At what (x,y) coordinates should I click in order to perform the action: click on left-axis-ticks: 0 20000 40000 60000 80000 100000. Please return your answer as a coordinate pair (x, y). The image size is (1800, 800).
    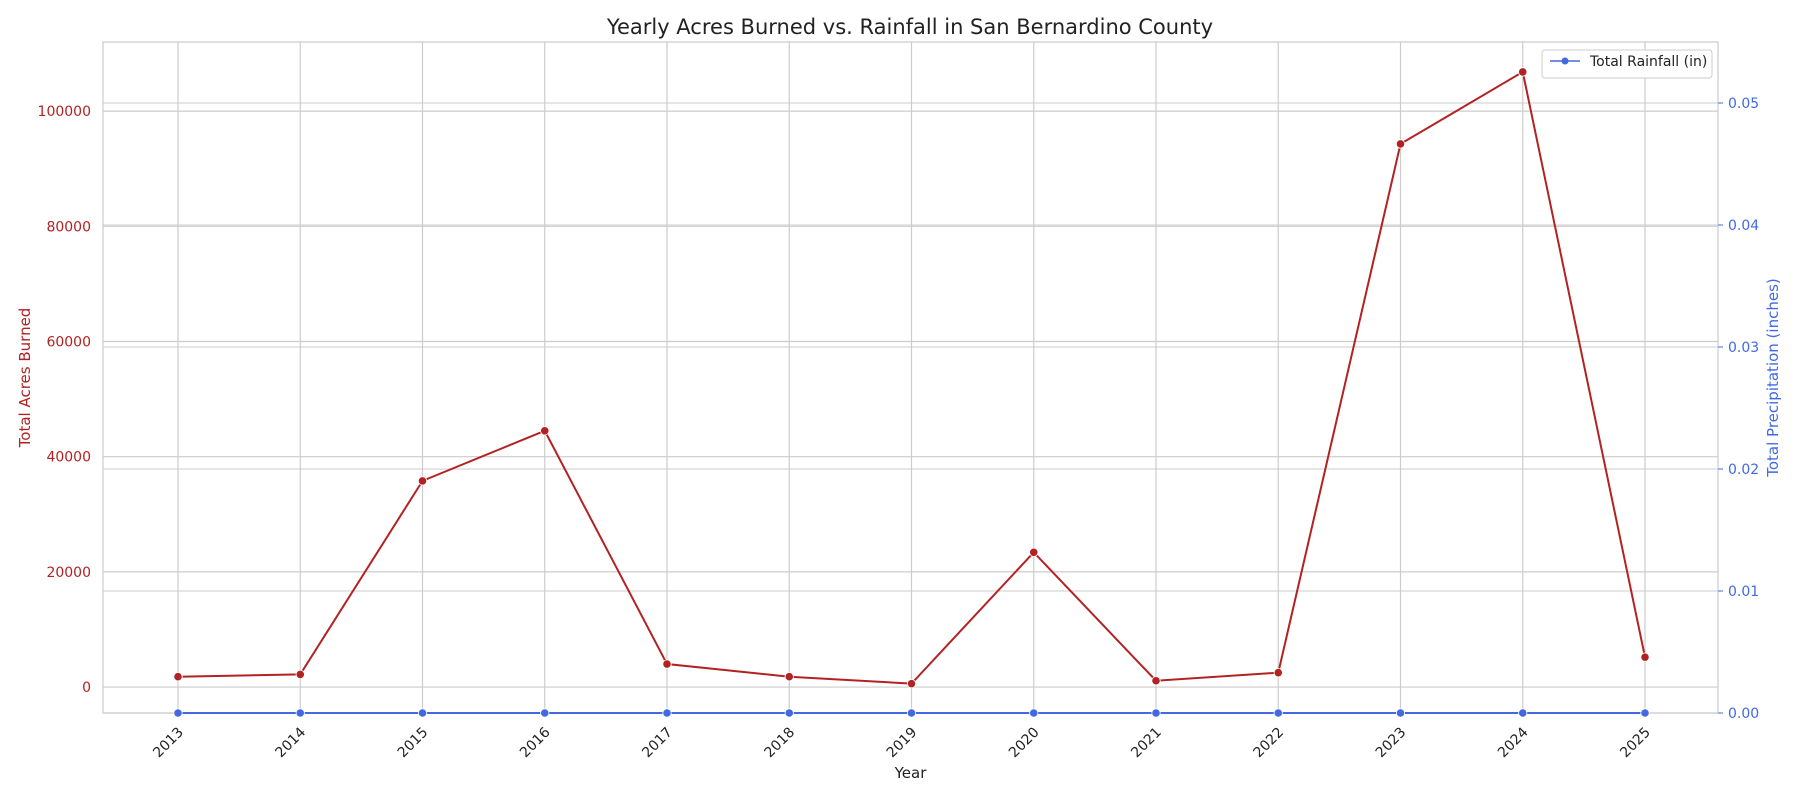
    Looking at the image, I should click on (64, 400).